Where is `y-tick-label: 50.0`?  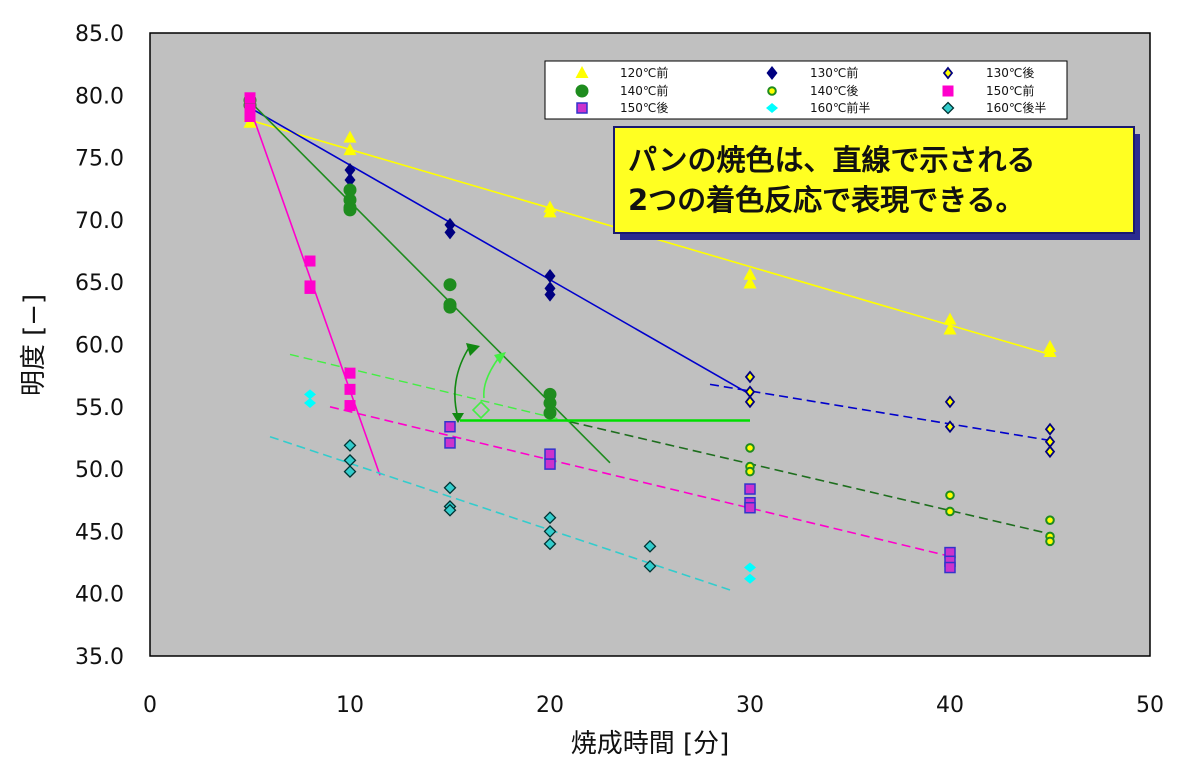
y-tick-label: 50.0 is located at coordinates (99, 470).